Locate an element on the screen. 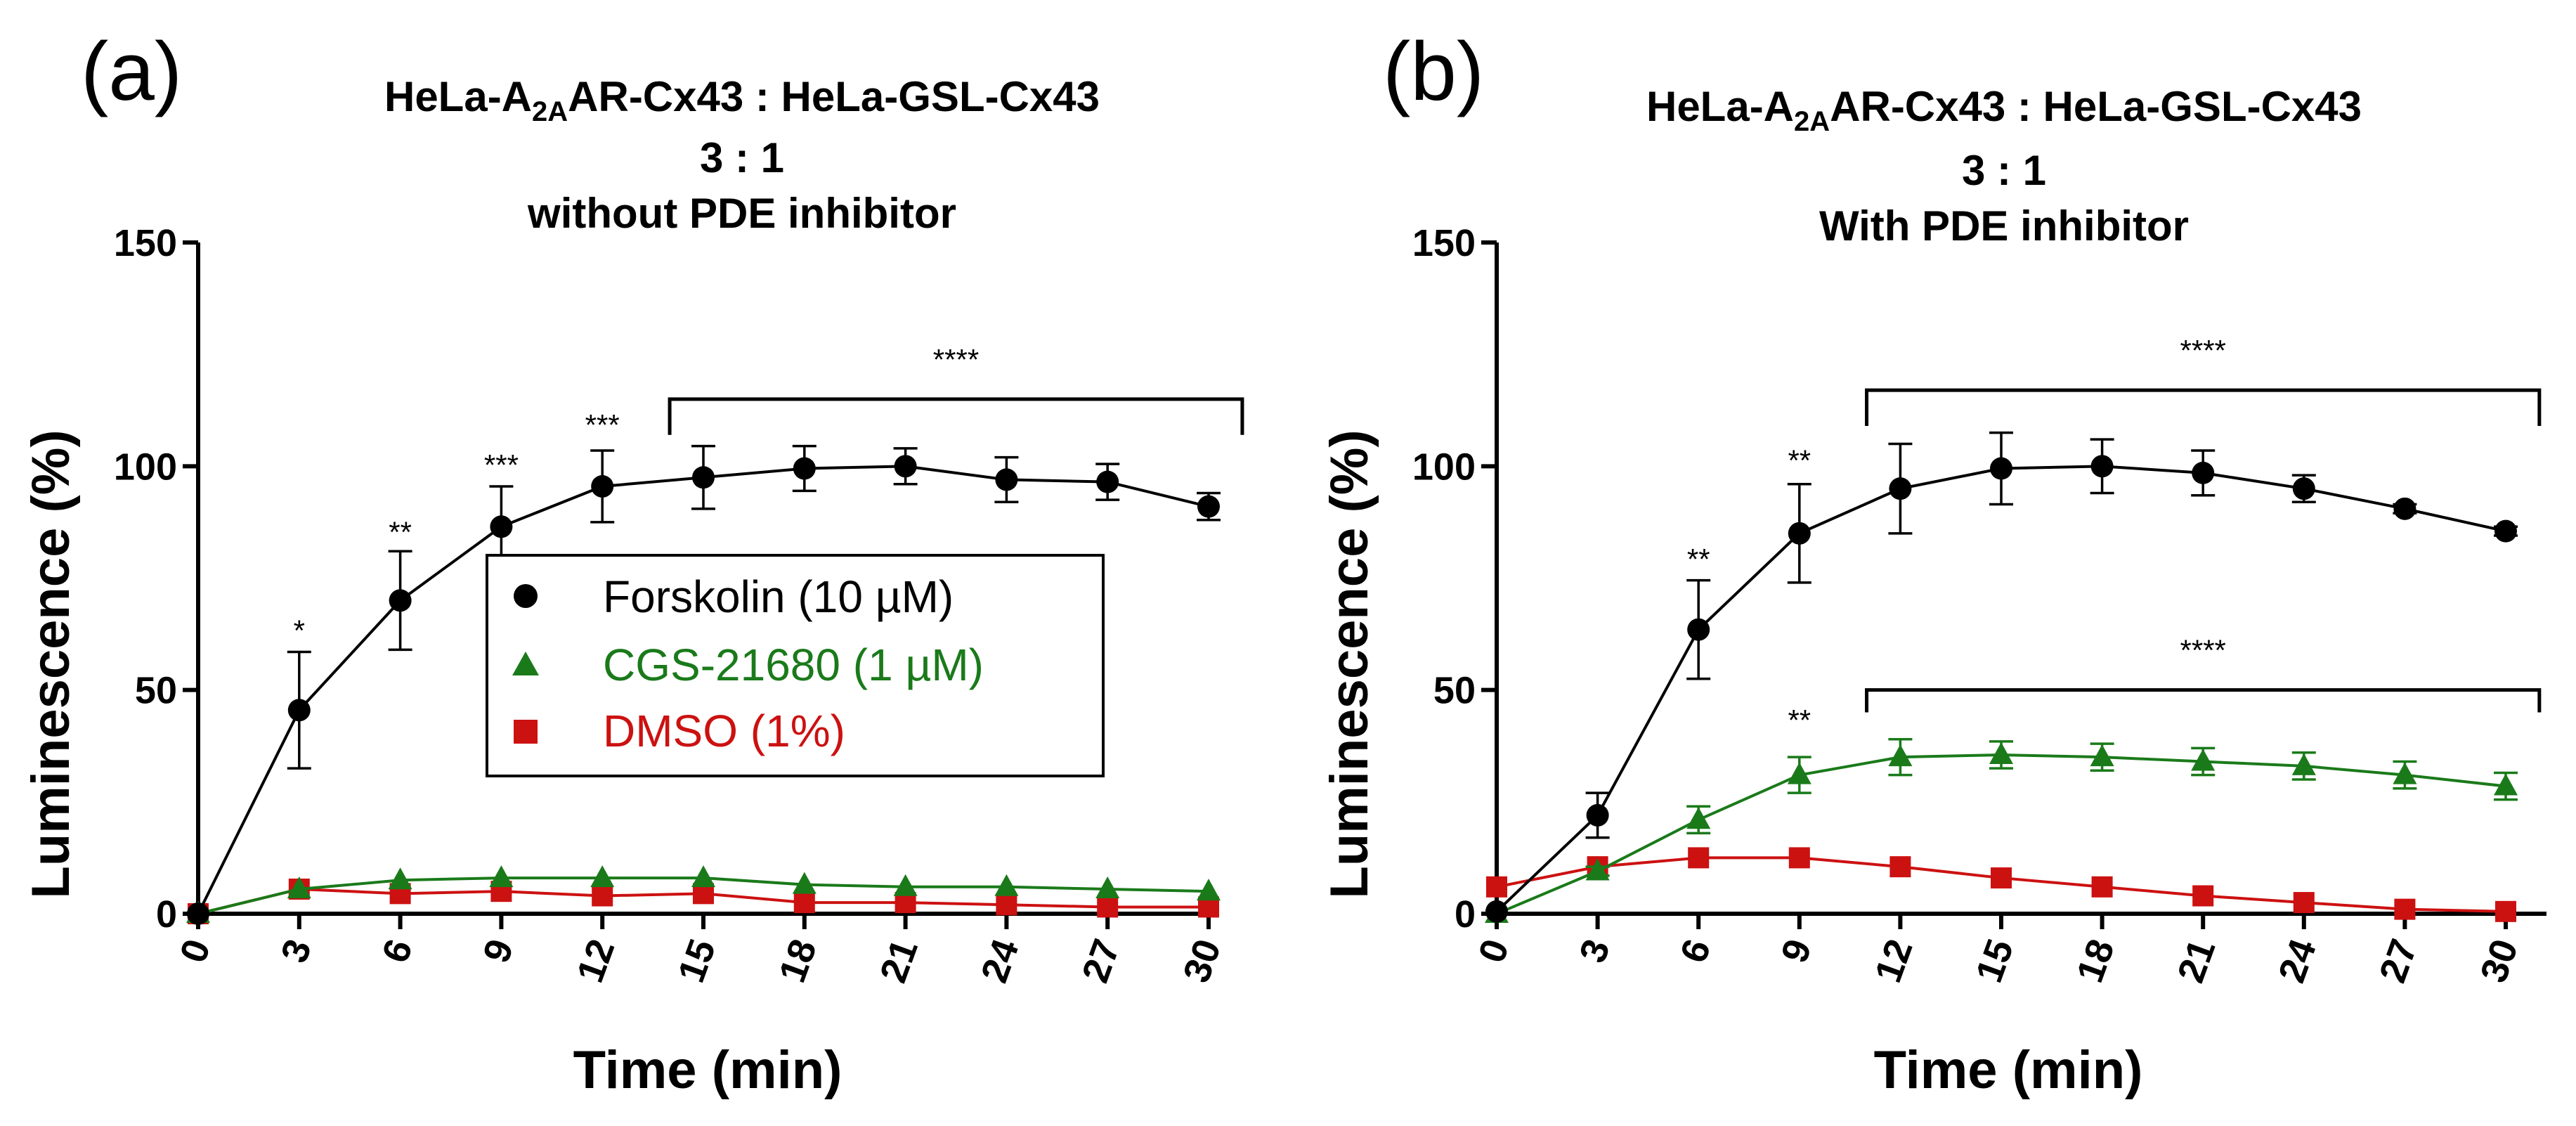 The height and width of the screenshot is (1126, 2576). panel-b-label: (b) is located at coordinates (1433, 71).